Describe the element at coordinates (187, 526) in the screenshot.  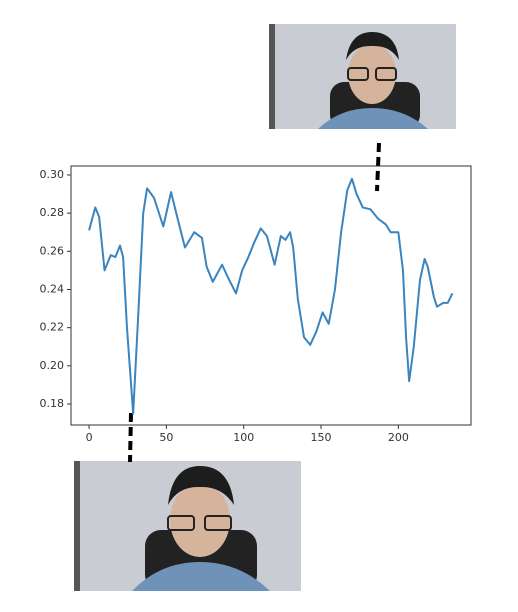
I see `bottom-photo` at that location.